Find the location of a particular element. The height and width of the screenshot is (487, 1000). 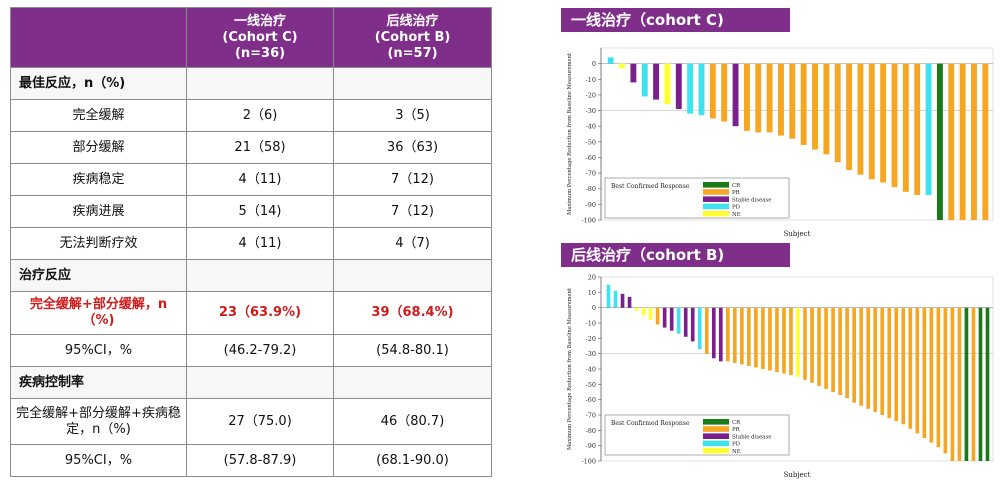

y-tick-label: -30 is located at coordinates (591, 111).